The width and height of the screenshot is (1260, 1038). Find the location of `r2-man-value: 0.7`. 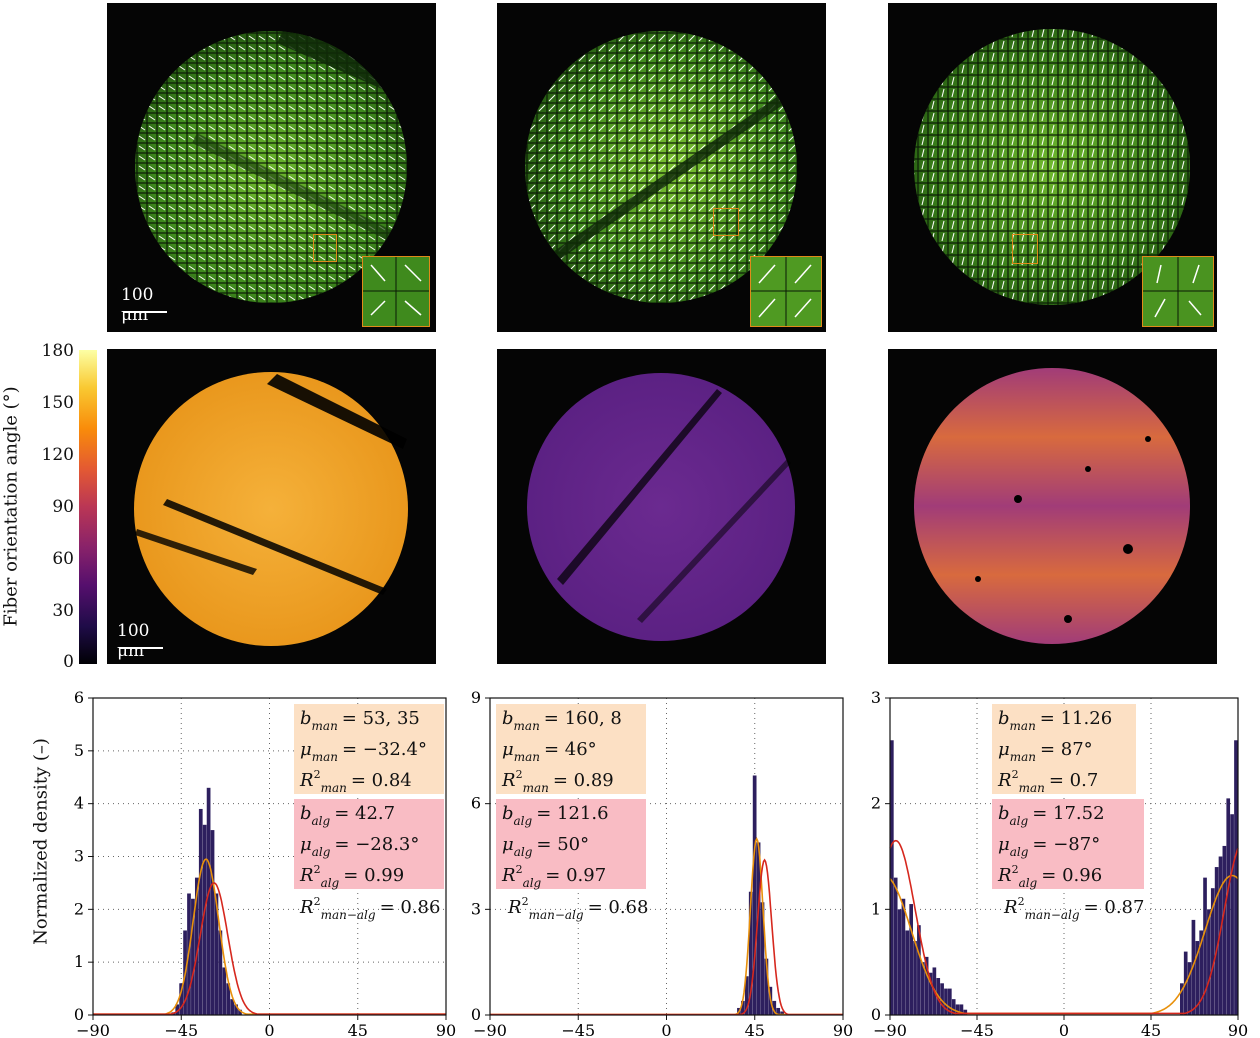

r2-man-value: 0.7 is located at coordinates (1084, 780).